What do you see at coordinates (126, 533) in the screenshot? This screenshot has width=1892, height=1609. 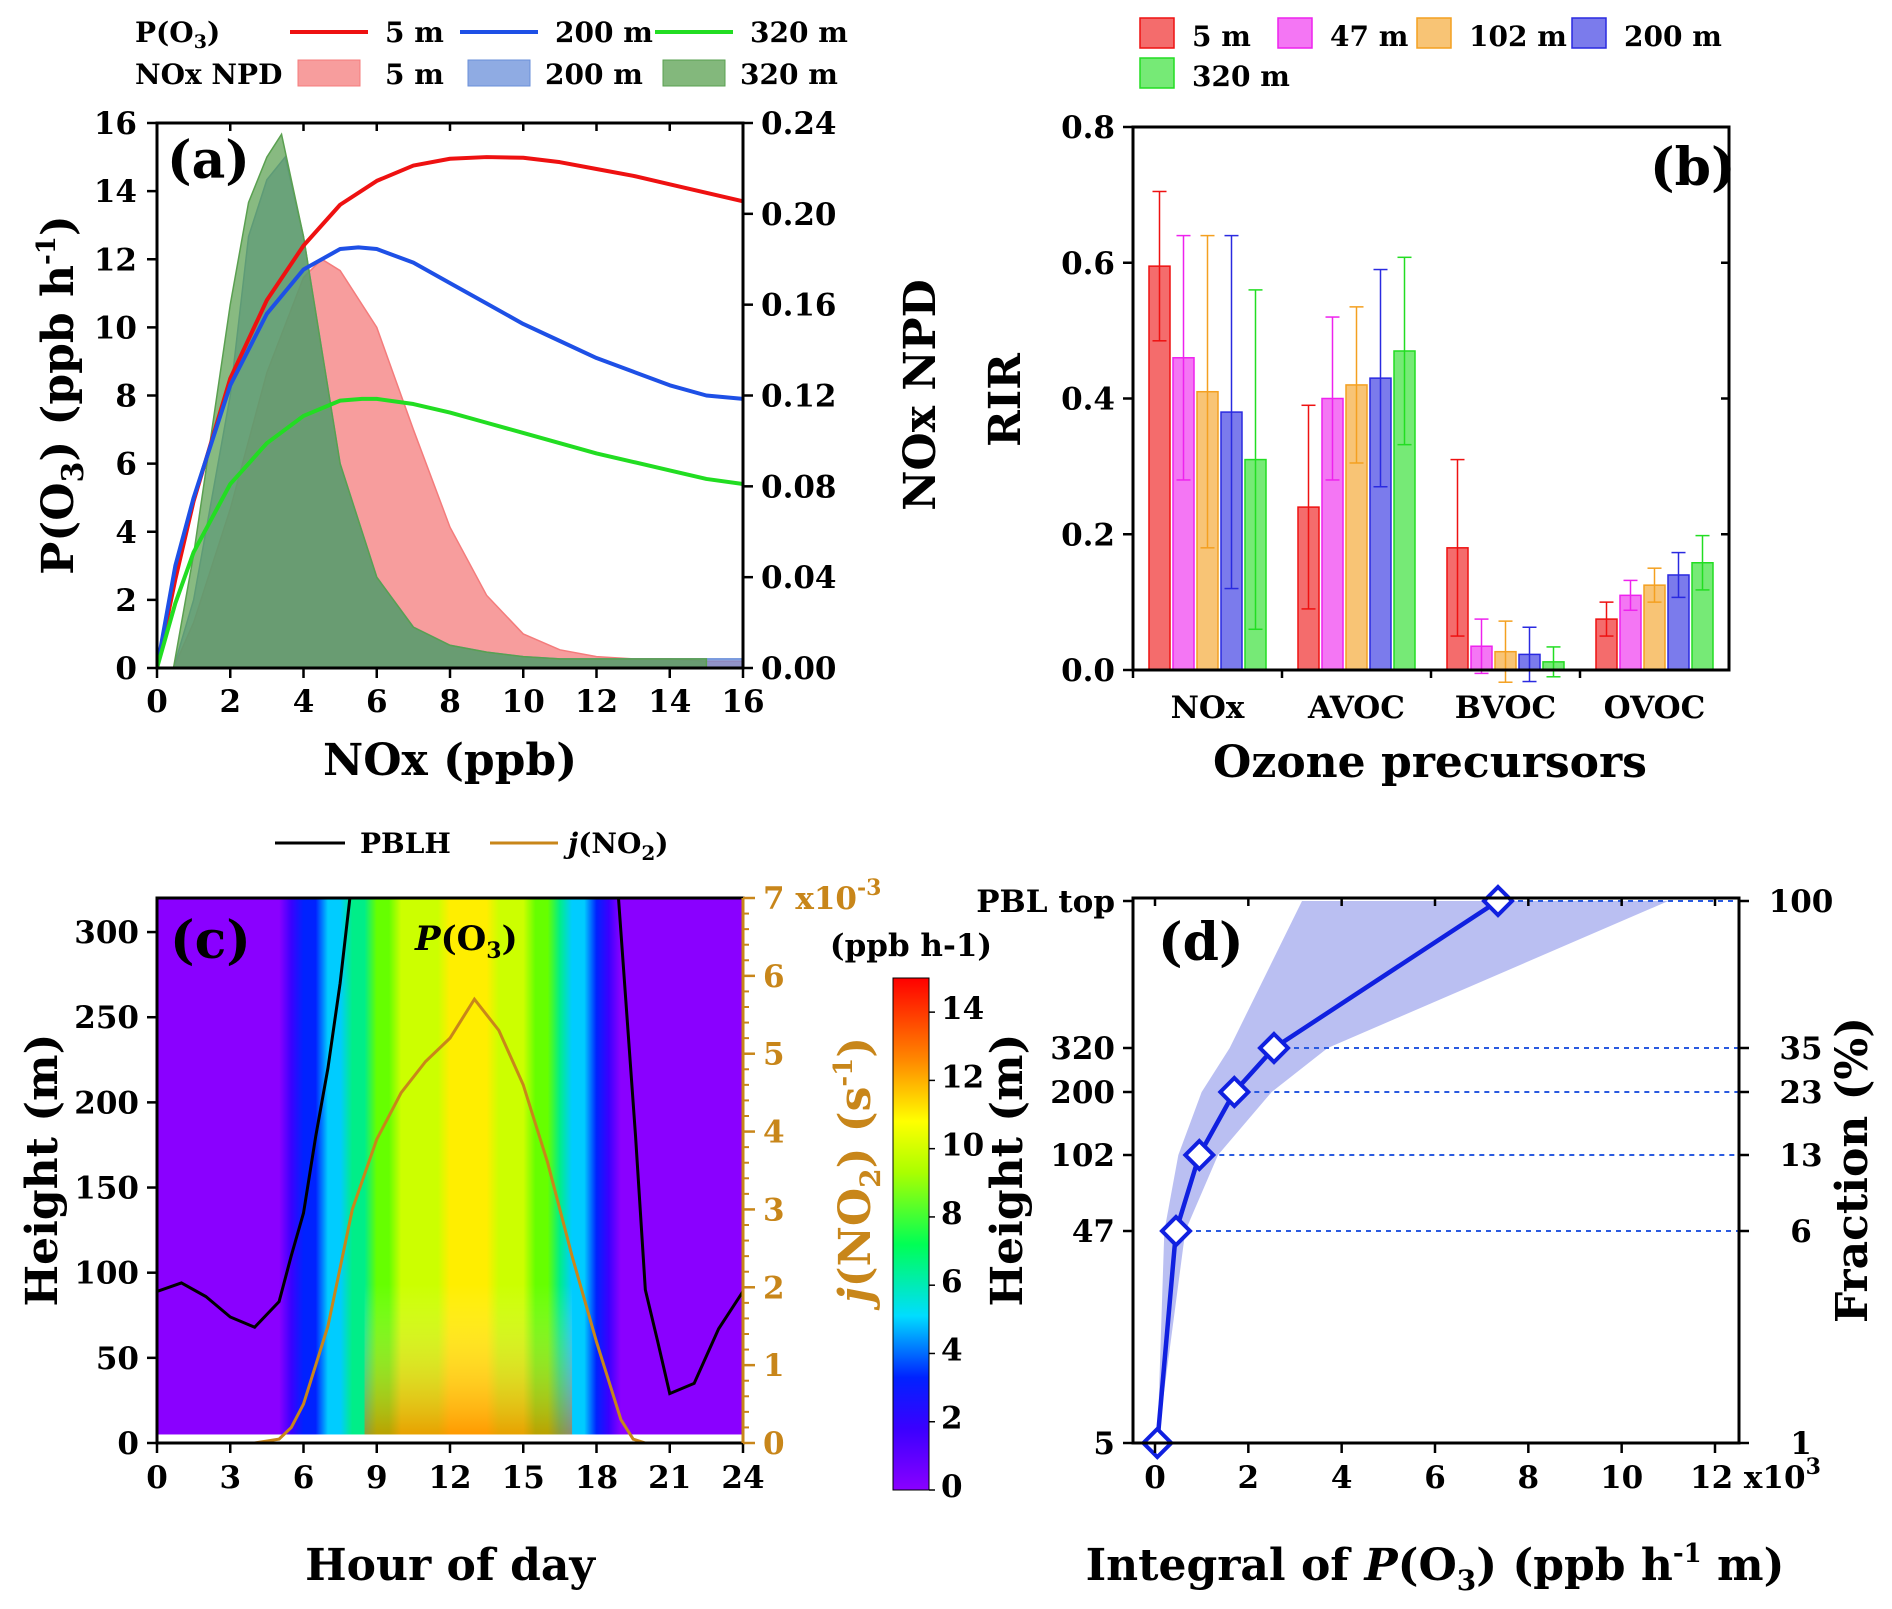 I see `y-tick-label: 4` at bounding box center [126, 533].